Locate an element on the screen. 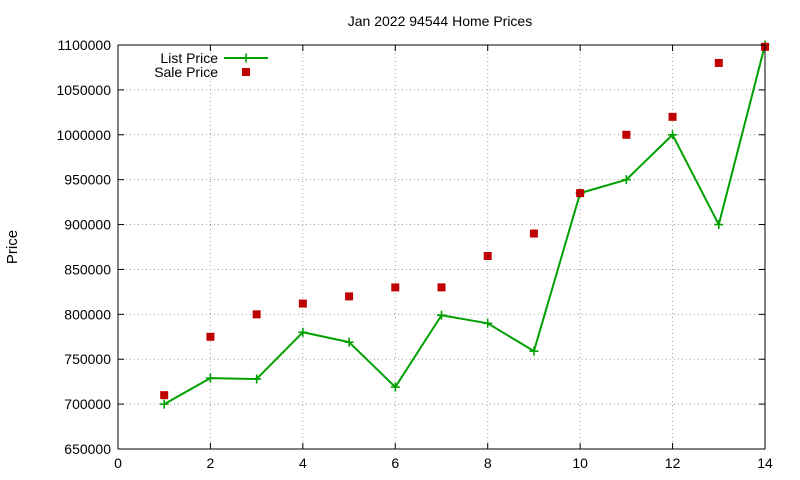 The height and width of the screenshot is (480, 800). x-tick-label: 0 is located at coordinates (118, 463).